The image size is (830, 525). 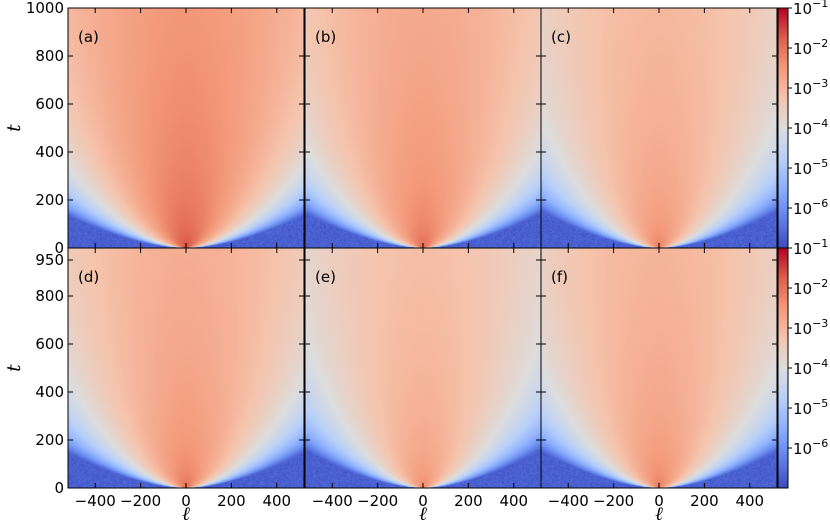 What do you see at coordinates (561, 37) in the screenshot?
I see `panel-label: (c)` at bounding box center [561, 37].